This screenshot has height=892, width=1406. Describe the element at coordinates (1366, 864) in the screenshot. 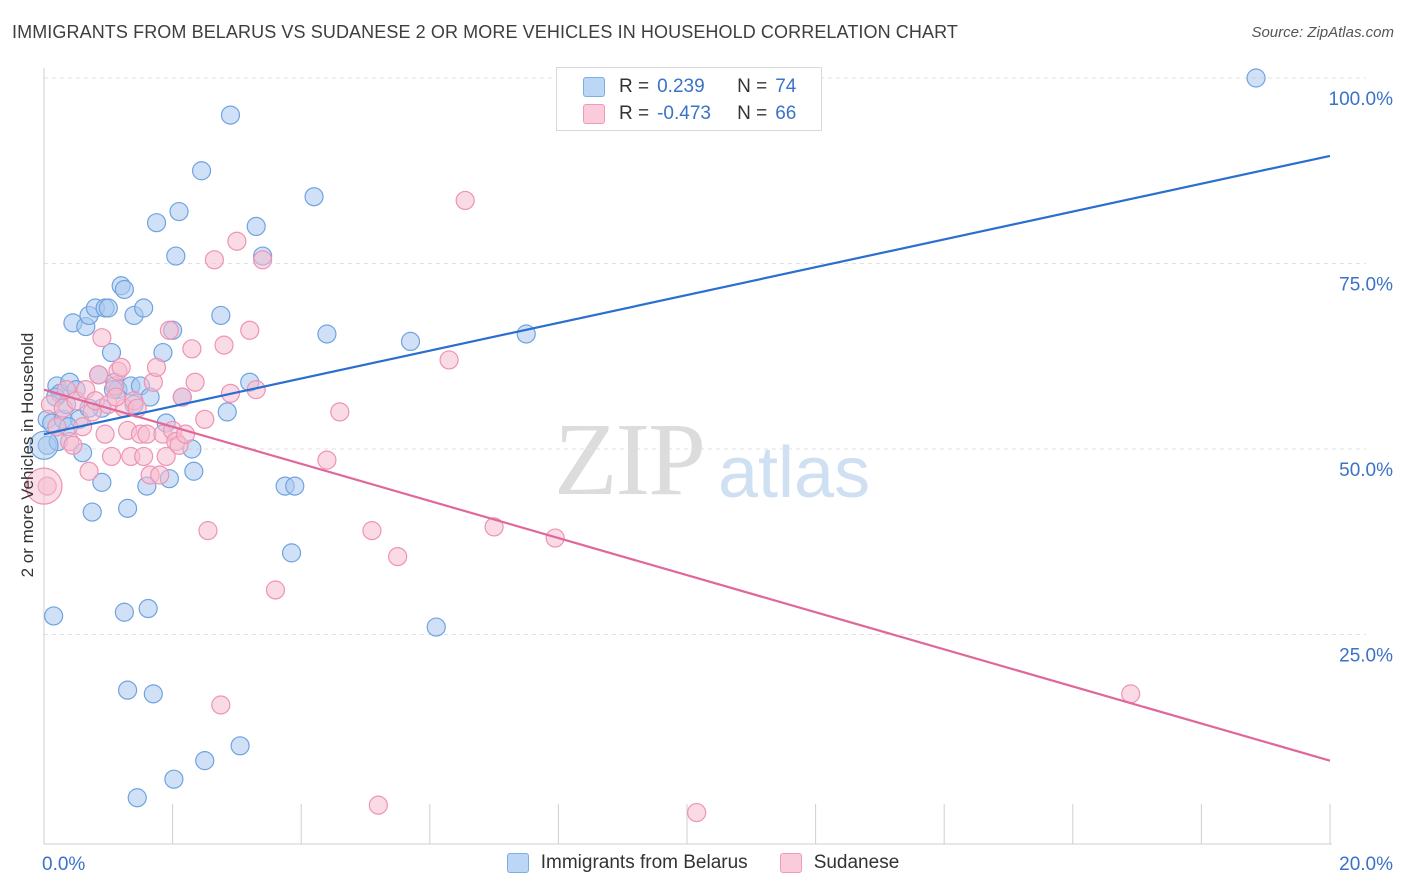

I see `x-tick-label: 20.0%` at that location.